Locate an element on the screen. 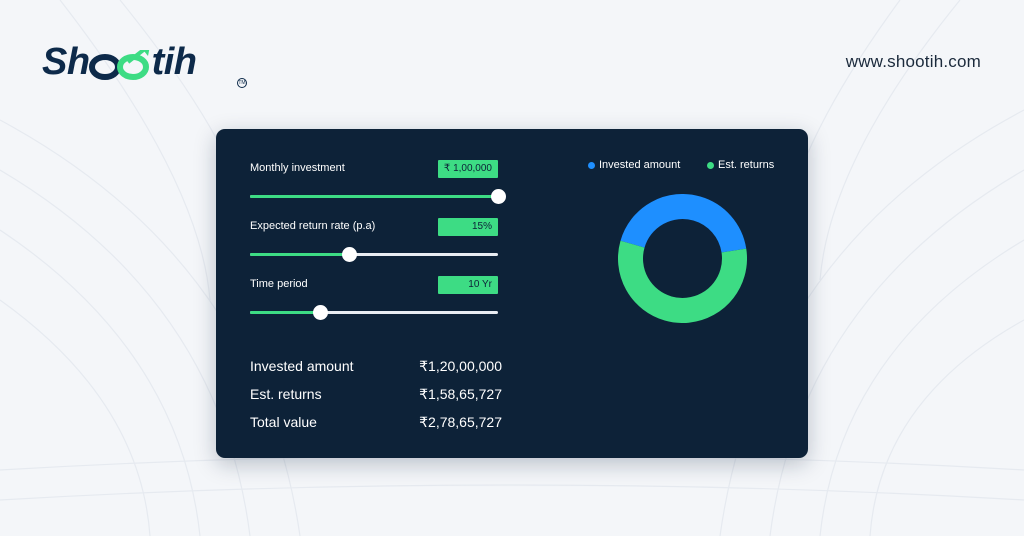 The width and height of the screenshot is (1024, 536). donut-chart is located at coordinates (682, 258).